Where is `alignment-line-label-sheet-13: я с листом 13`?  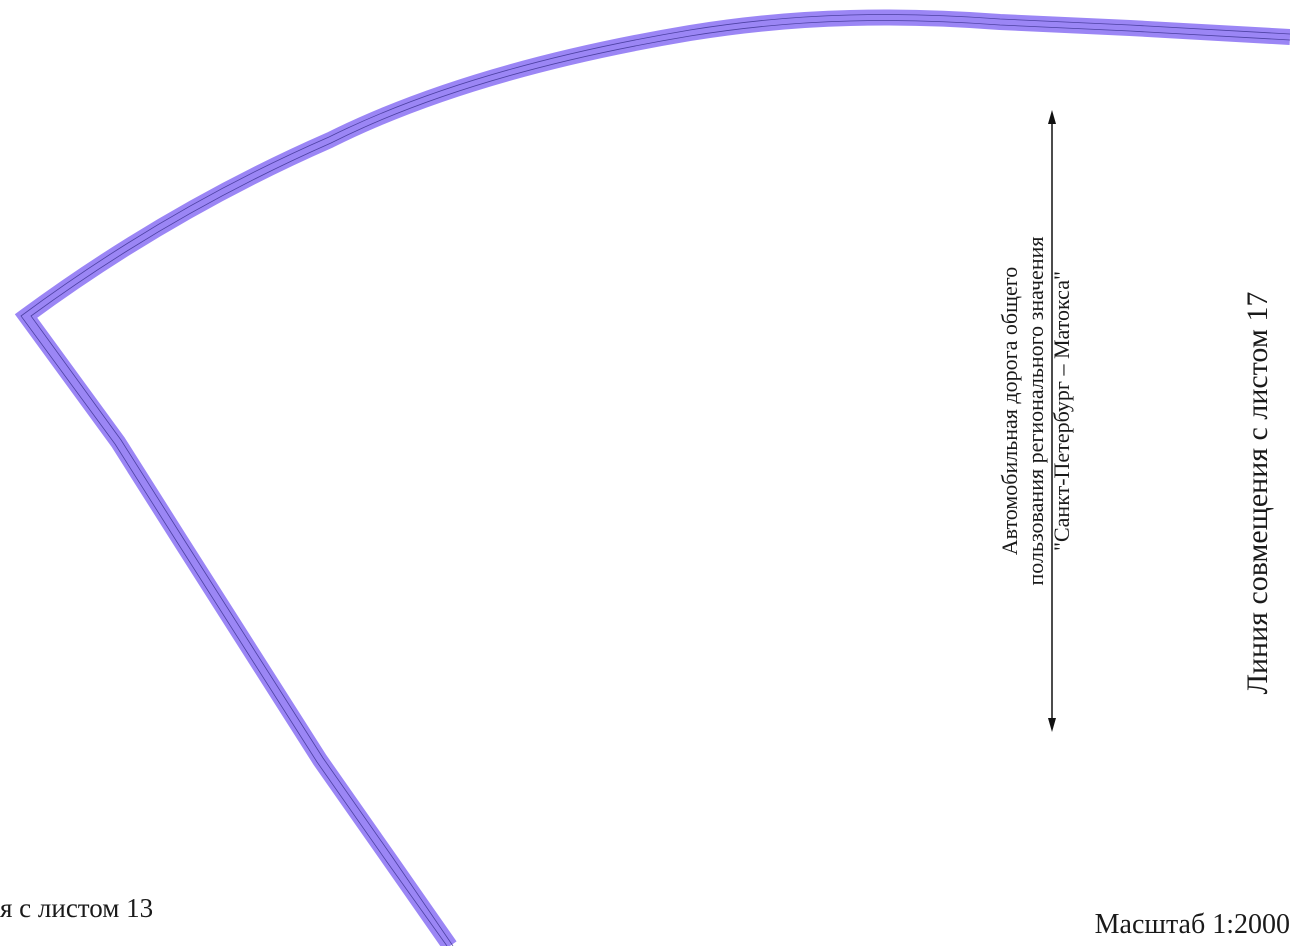 alignment-line-label-sheet-13: я с листом 13 is located at coordinates (77, 908).